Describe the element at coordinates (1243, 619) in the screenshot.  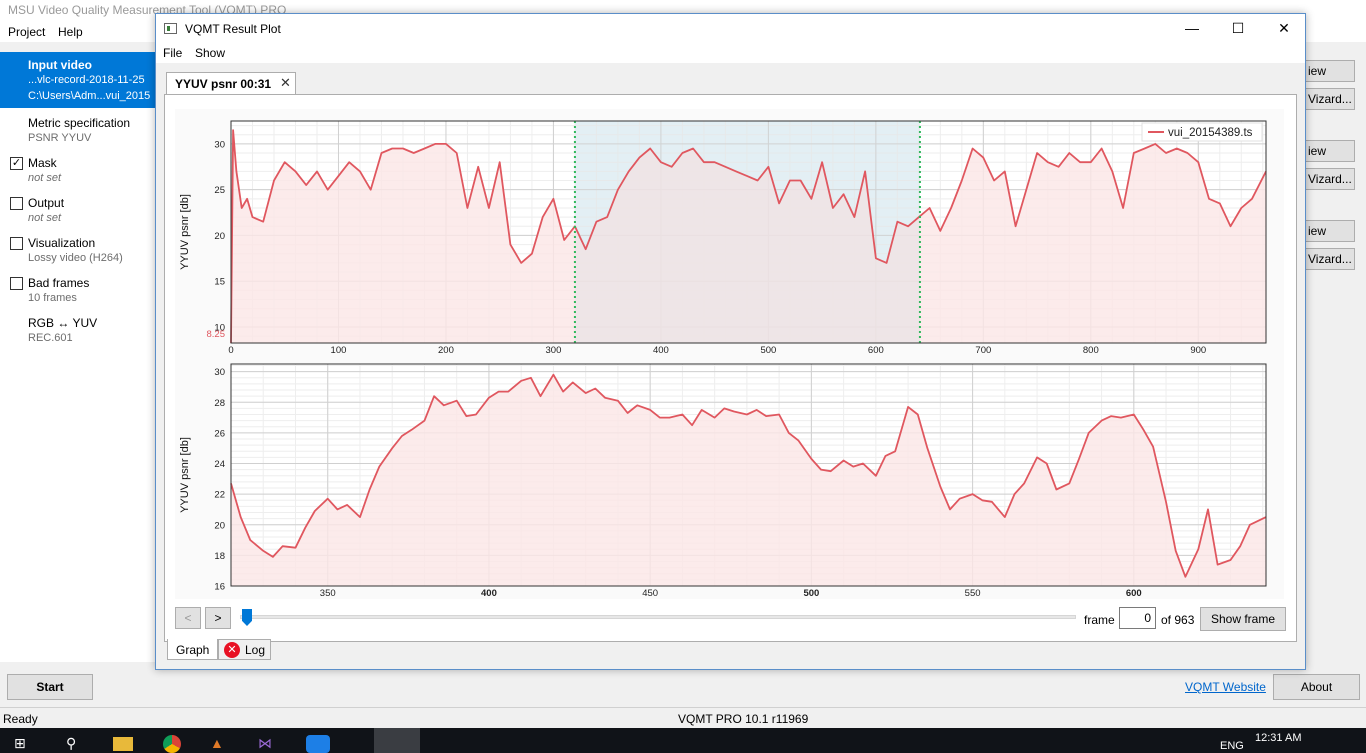
I see `show-frame-button: Show frame` at that location.